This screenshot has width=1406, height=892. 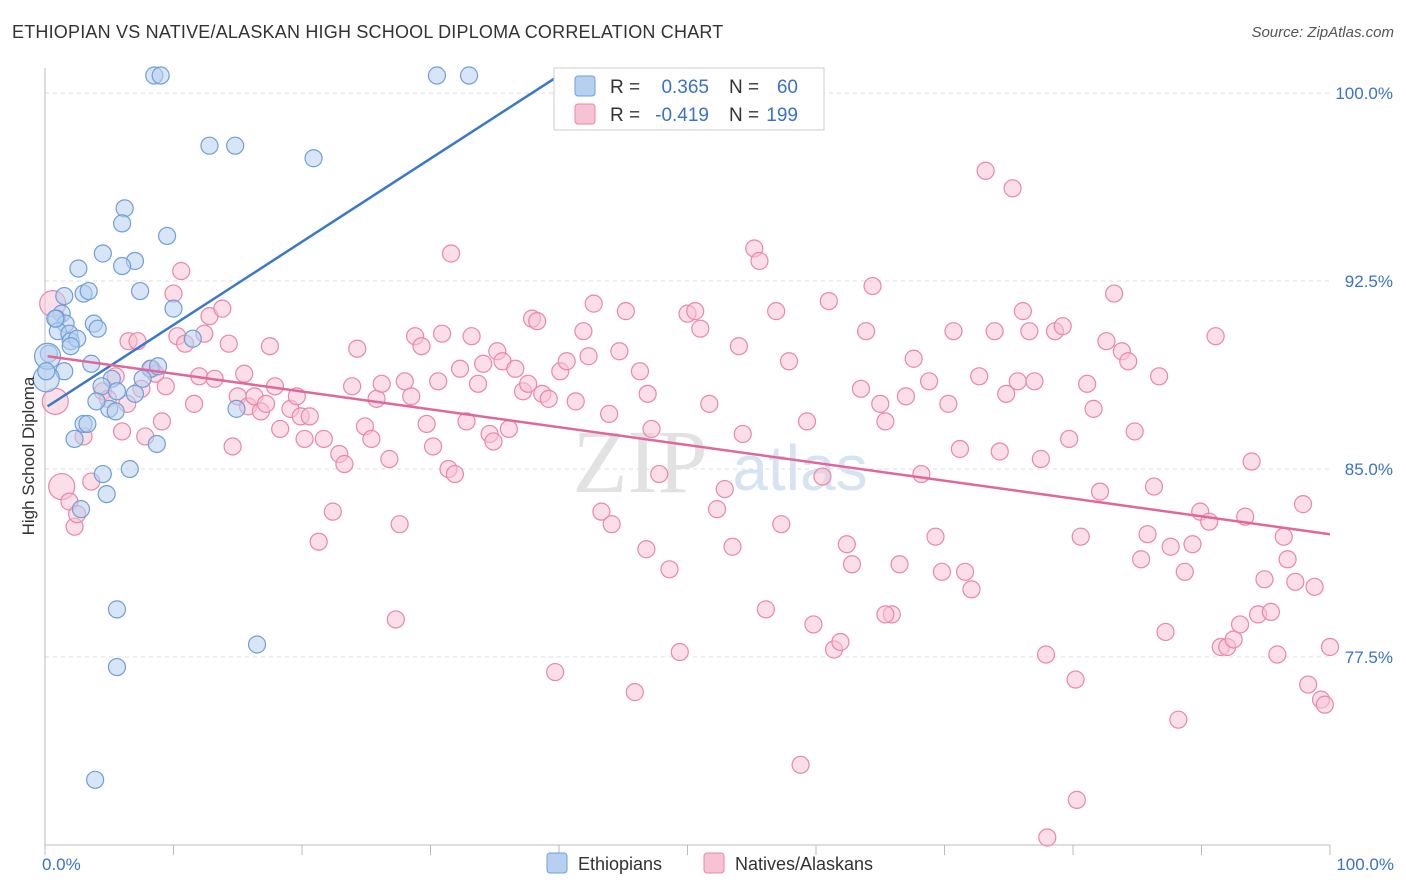 I want to click on legend-n-label-1: N =, so click(x=744, y=87).